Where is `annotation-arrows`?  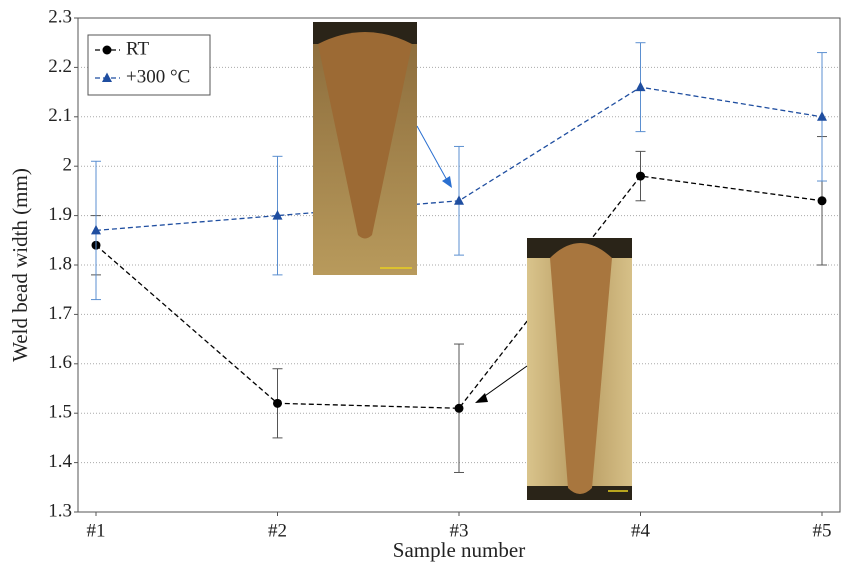 annotation-arrows is located at coordinates (472, 264).